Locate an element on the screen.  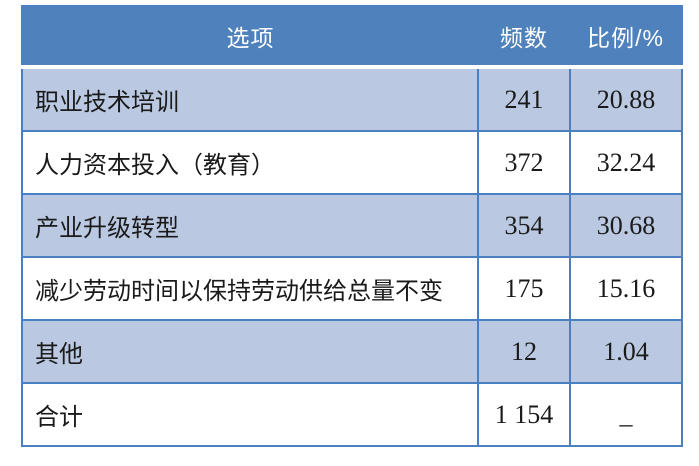
column-header-percentage: 比例/% is located at coordinates (626, 37).